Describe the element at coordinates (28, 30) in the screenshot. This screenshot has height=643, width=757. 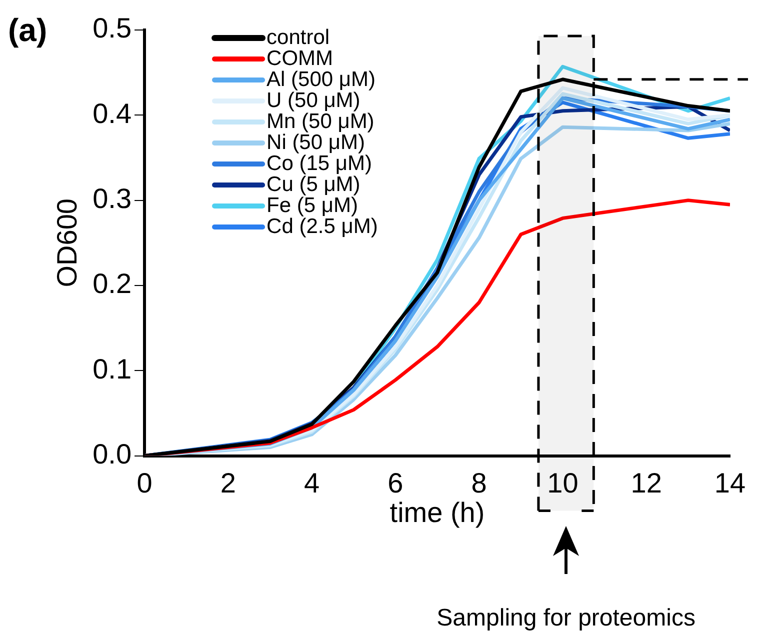
I see `text: (a)` at that location.